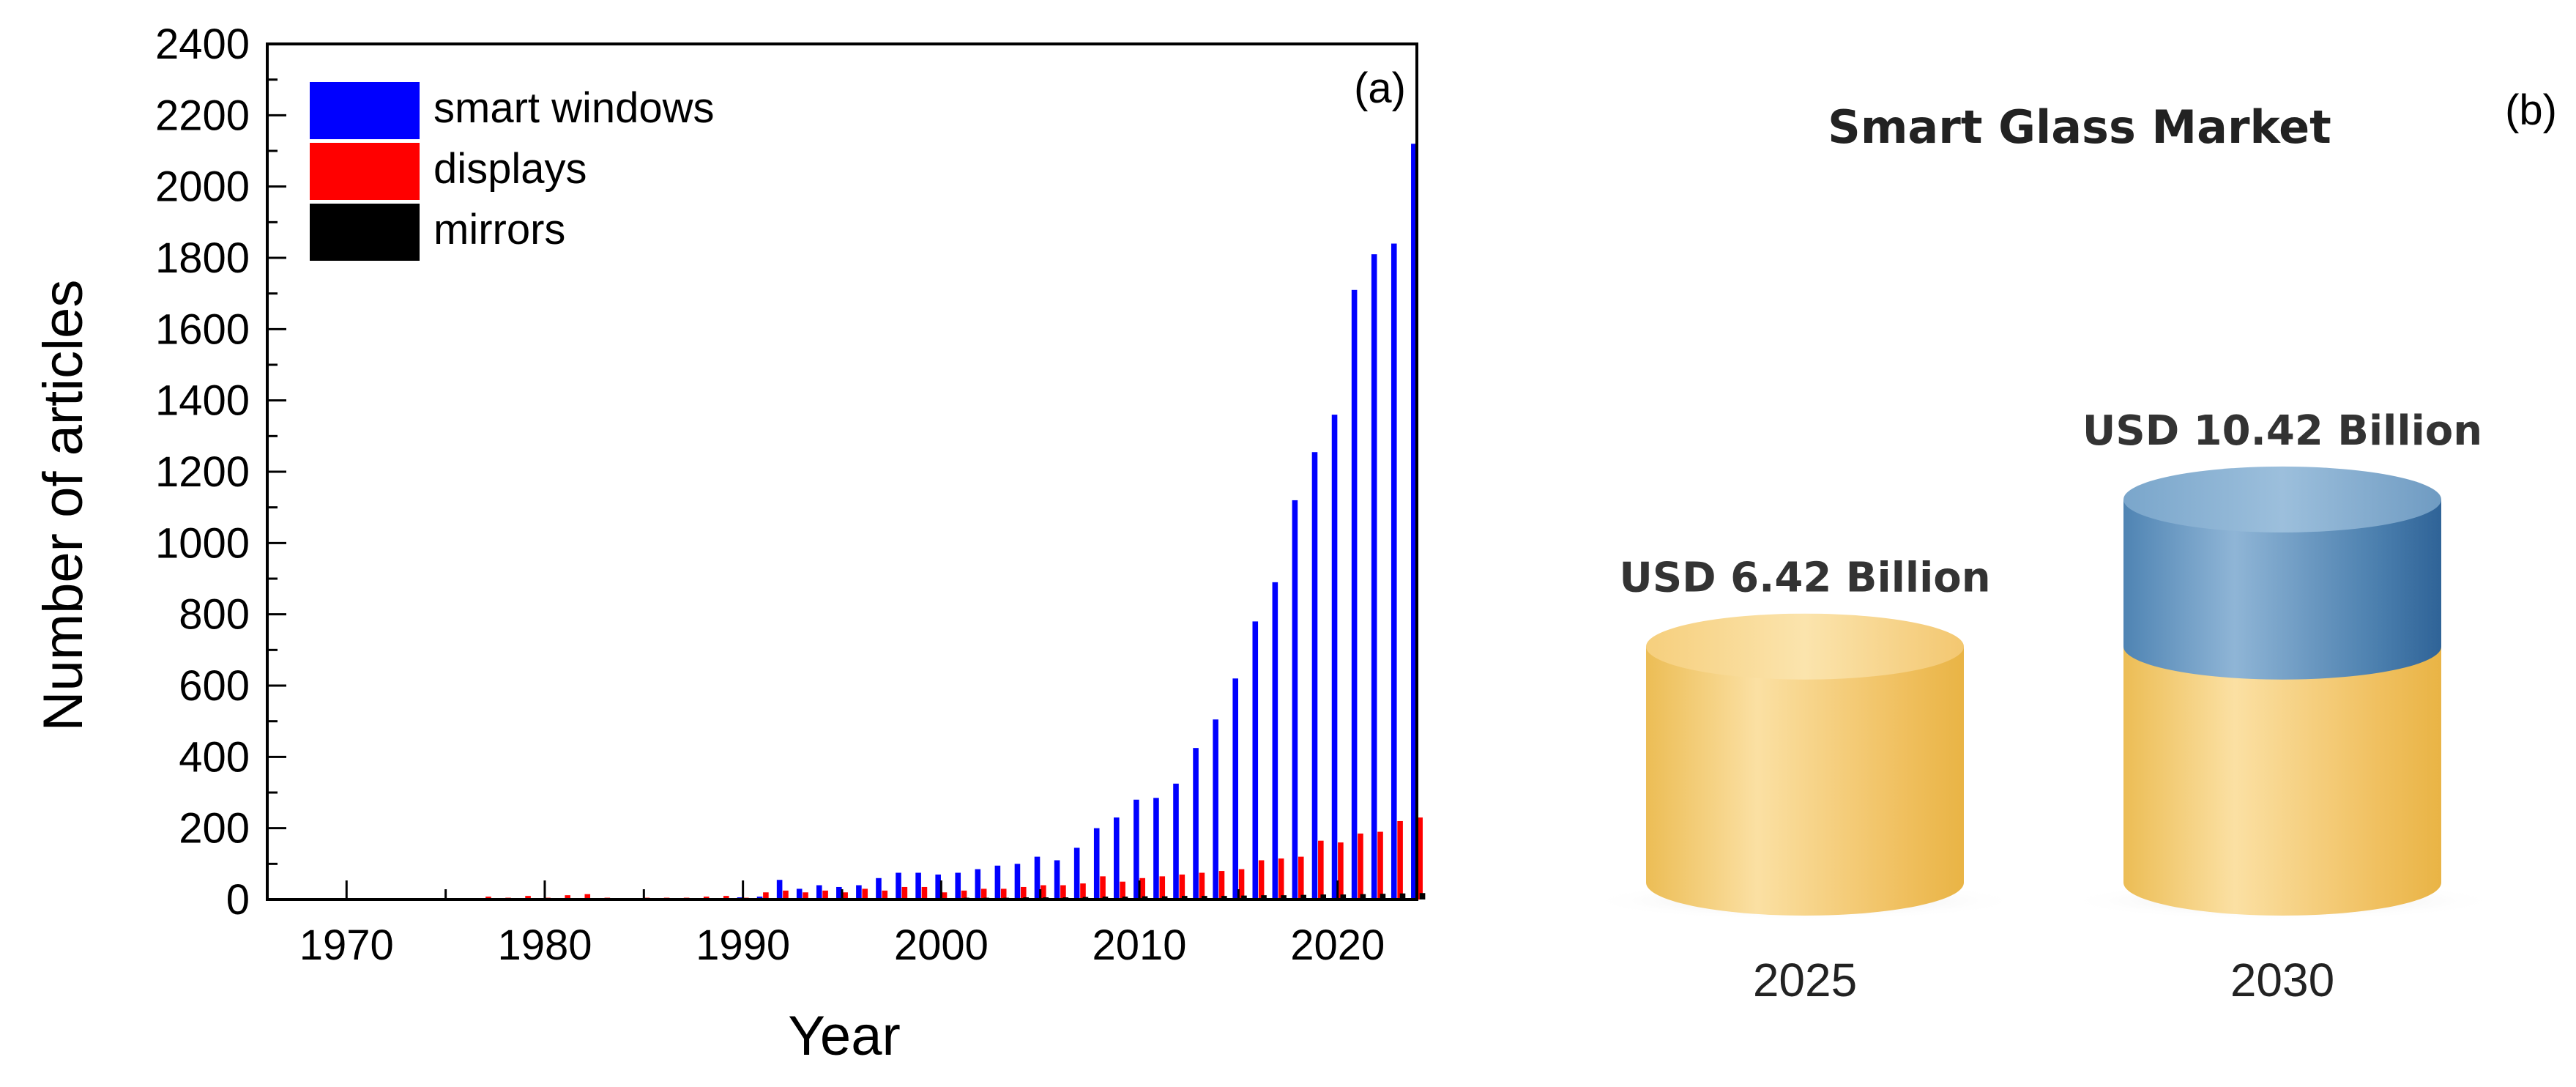 The image size is (2576, 1087). Describe the element at coordinates (1805, 646) in the screenshot. I see `cylinder-top` at that location.